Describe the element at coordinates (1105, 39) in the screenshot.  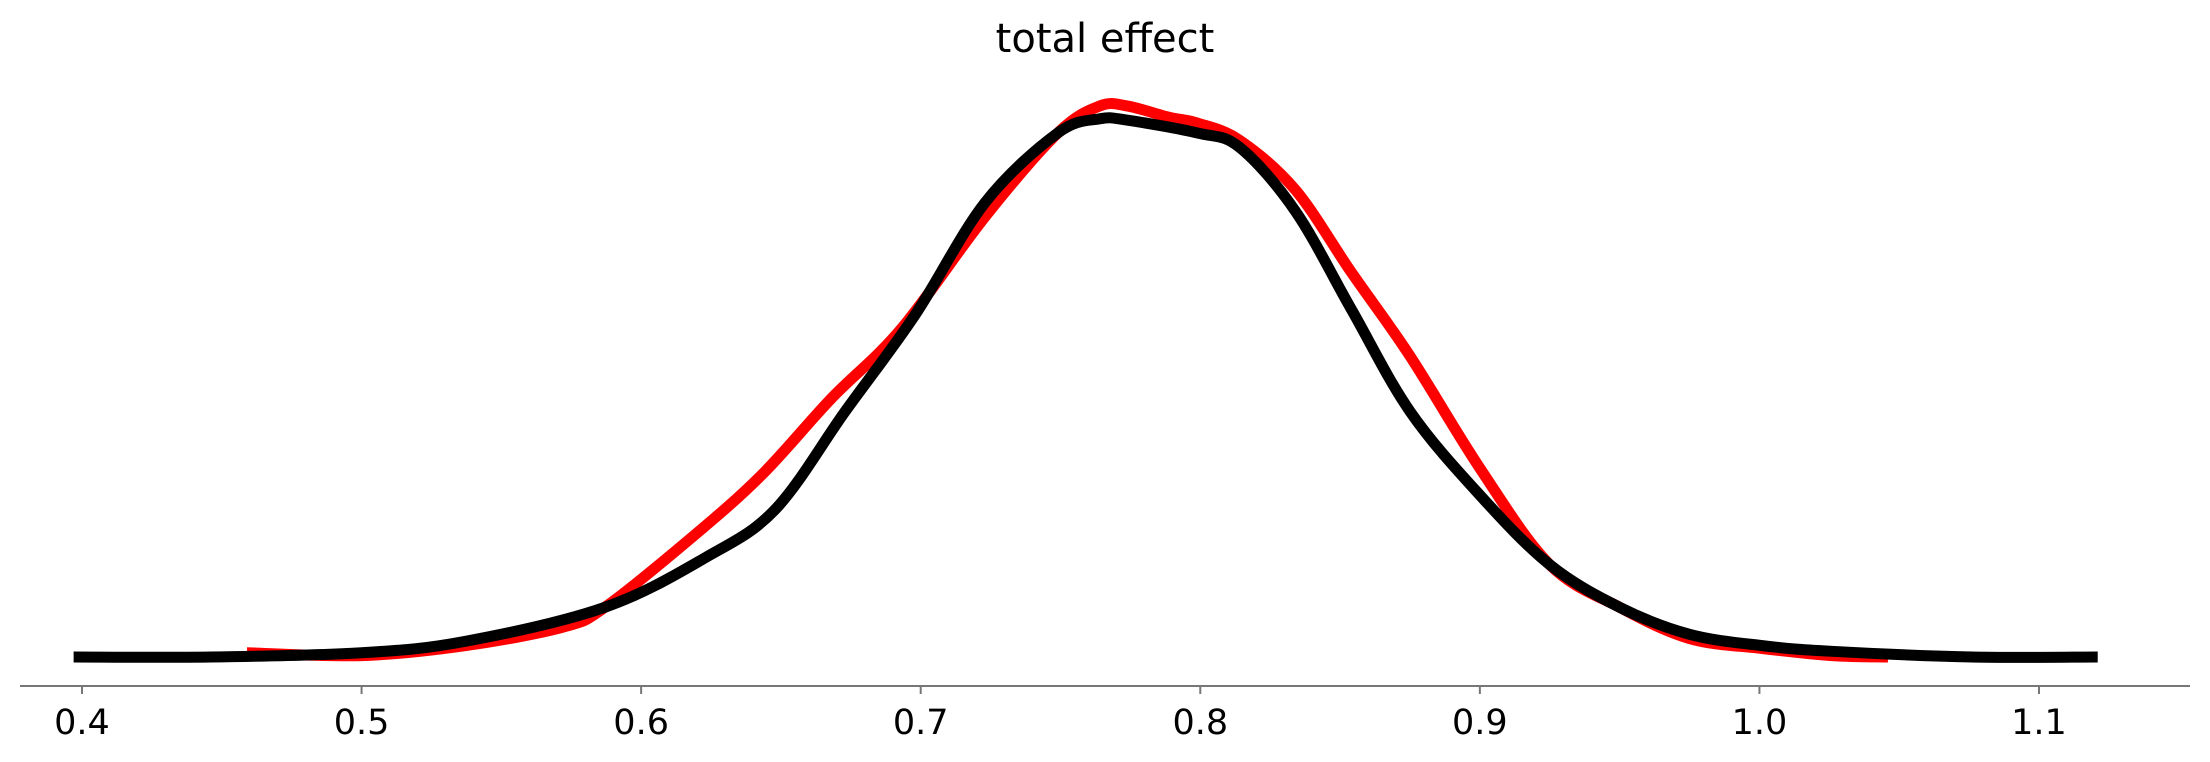
I see `chart-title: total effect` at that location.